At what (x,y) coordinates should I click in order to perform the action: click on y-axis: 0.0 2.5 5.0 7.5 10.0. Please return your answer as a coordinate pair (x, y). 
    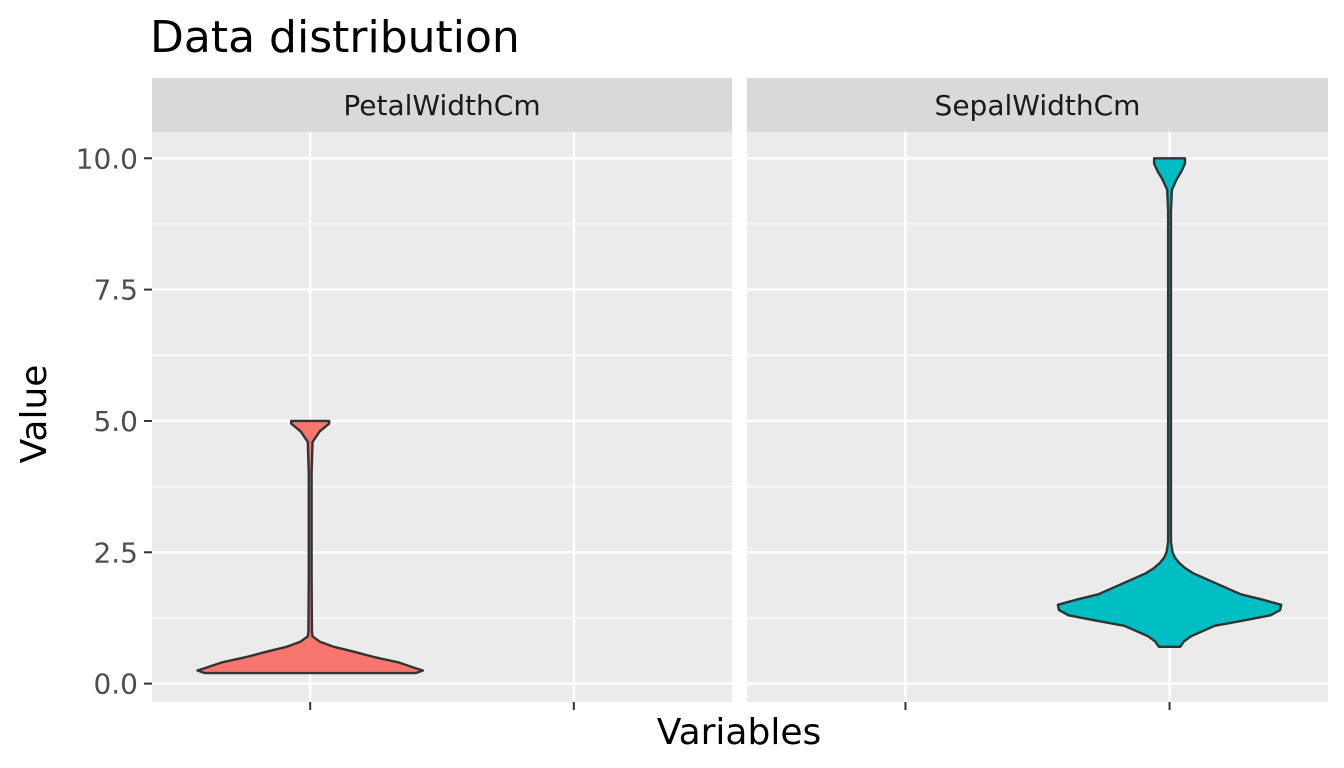
    Looking at the image, I should click on (114, 421).